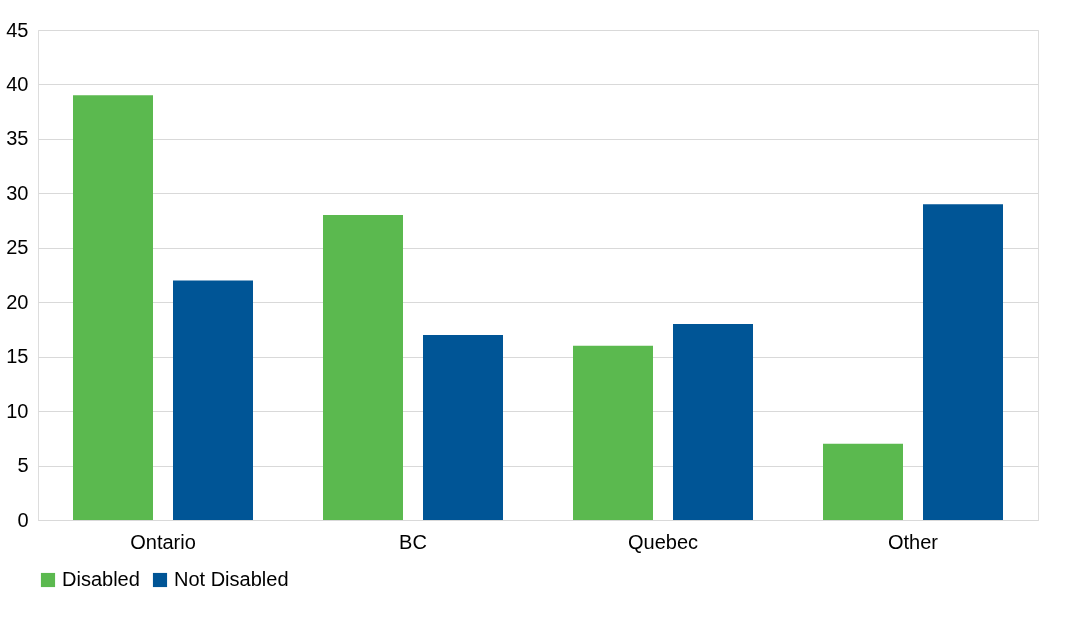  What do you see at coordinates (17, 83) in the screenshot?
I see `y-tick-label: 40` at bounding box center [17, 83].